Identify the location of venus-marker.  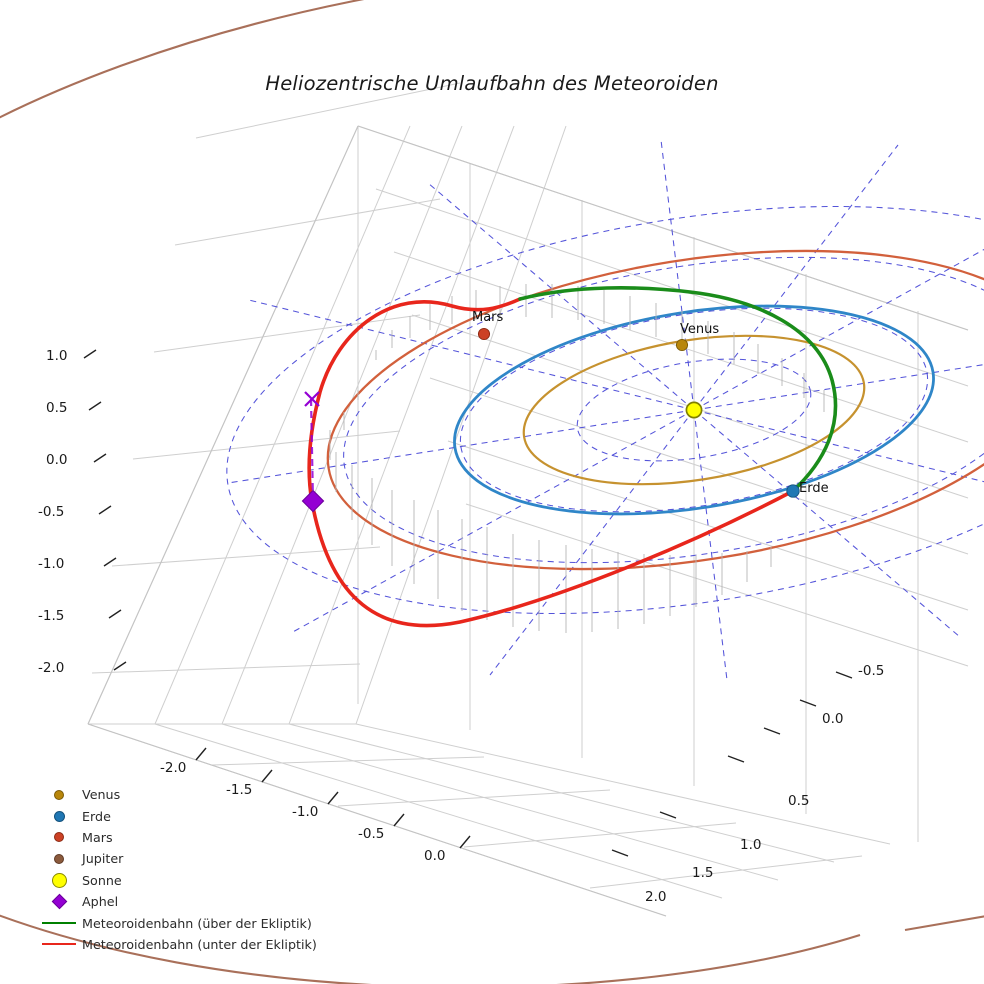
(682, 345).